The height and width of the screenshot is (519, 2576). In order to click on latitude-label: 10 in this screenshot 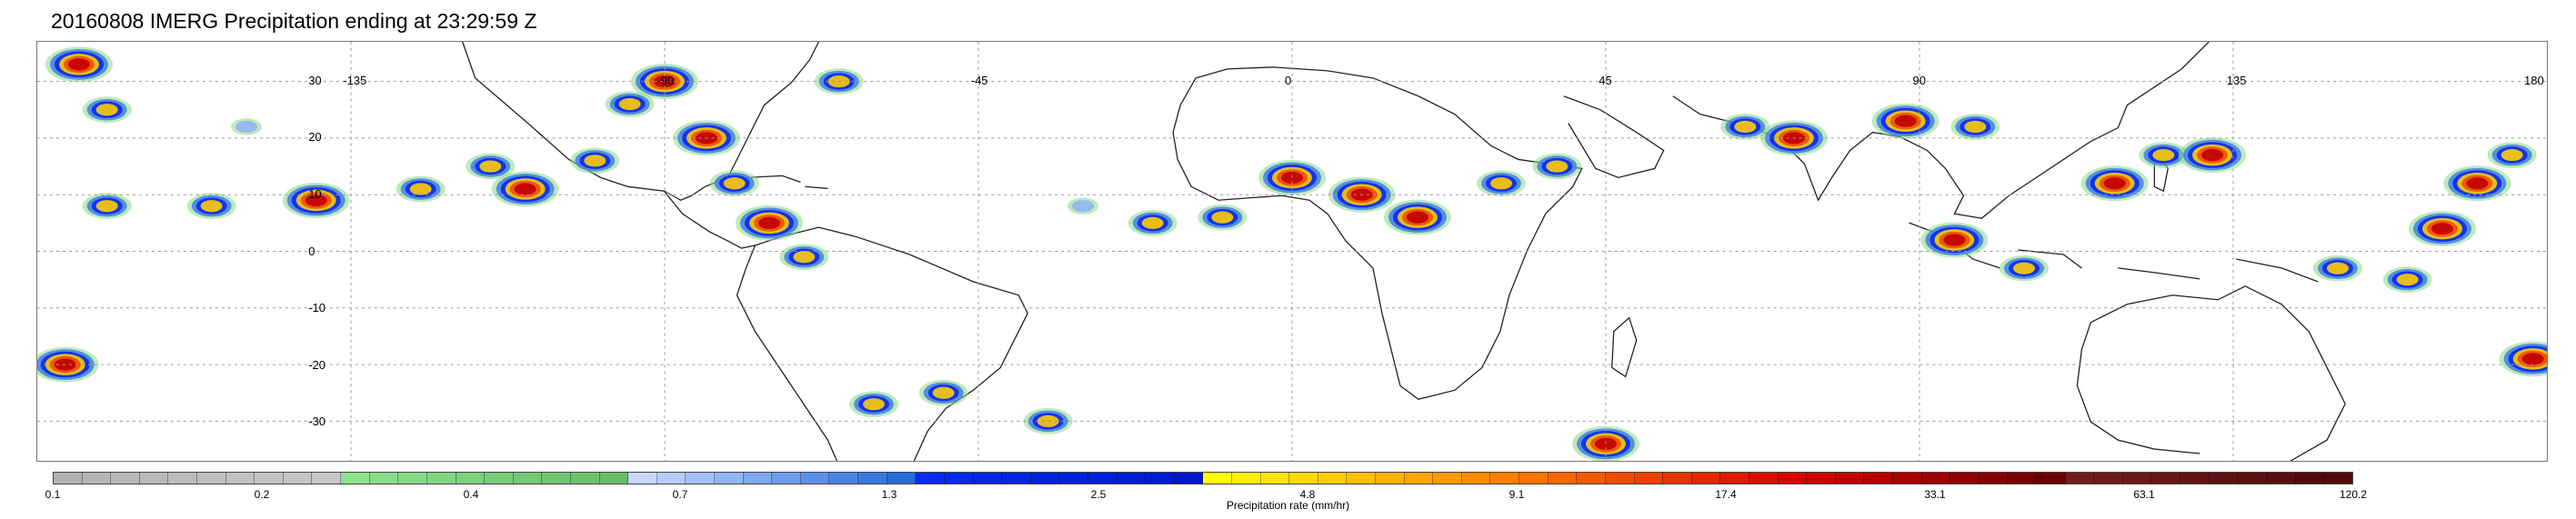, I will do `click(315, 193)`.